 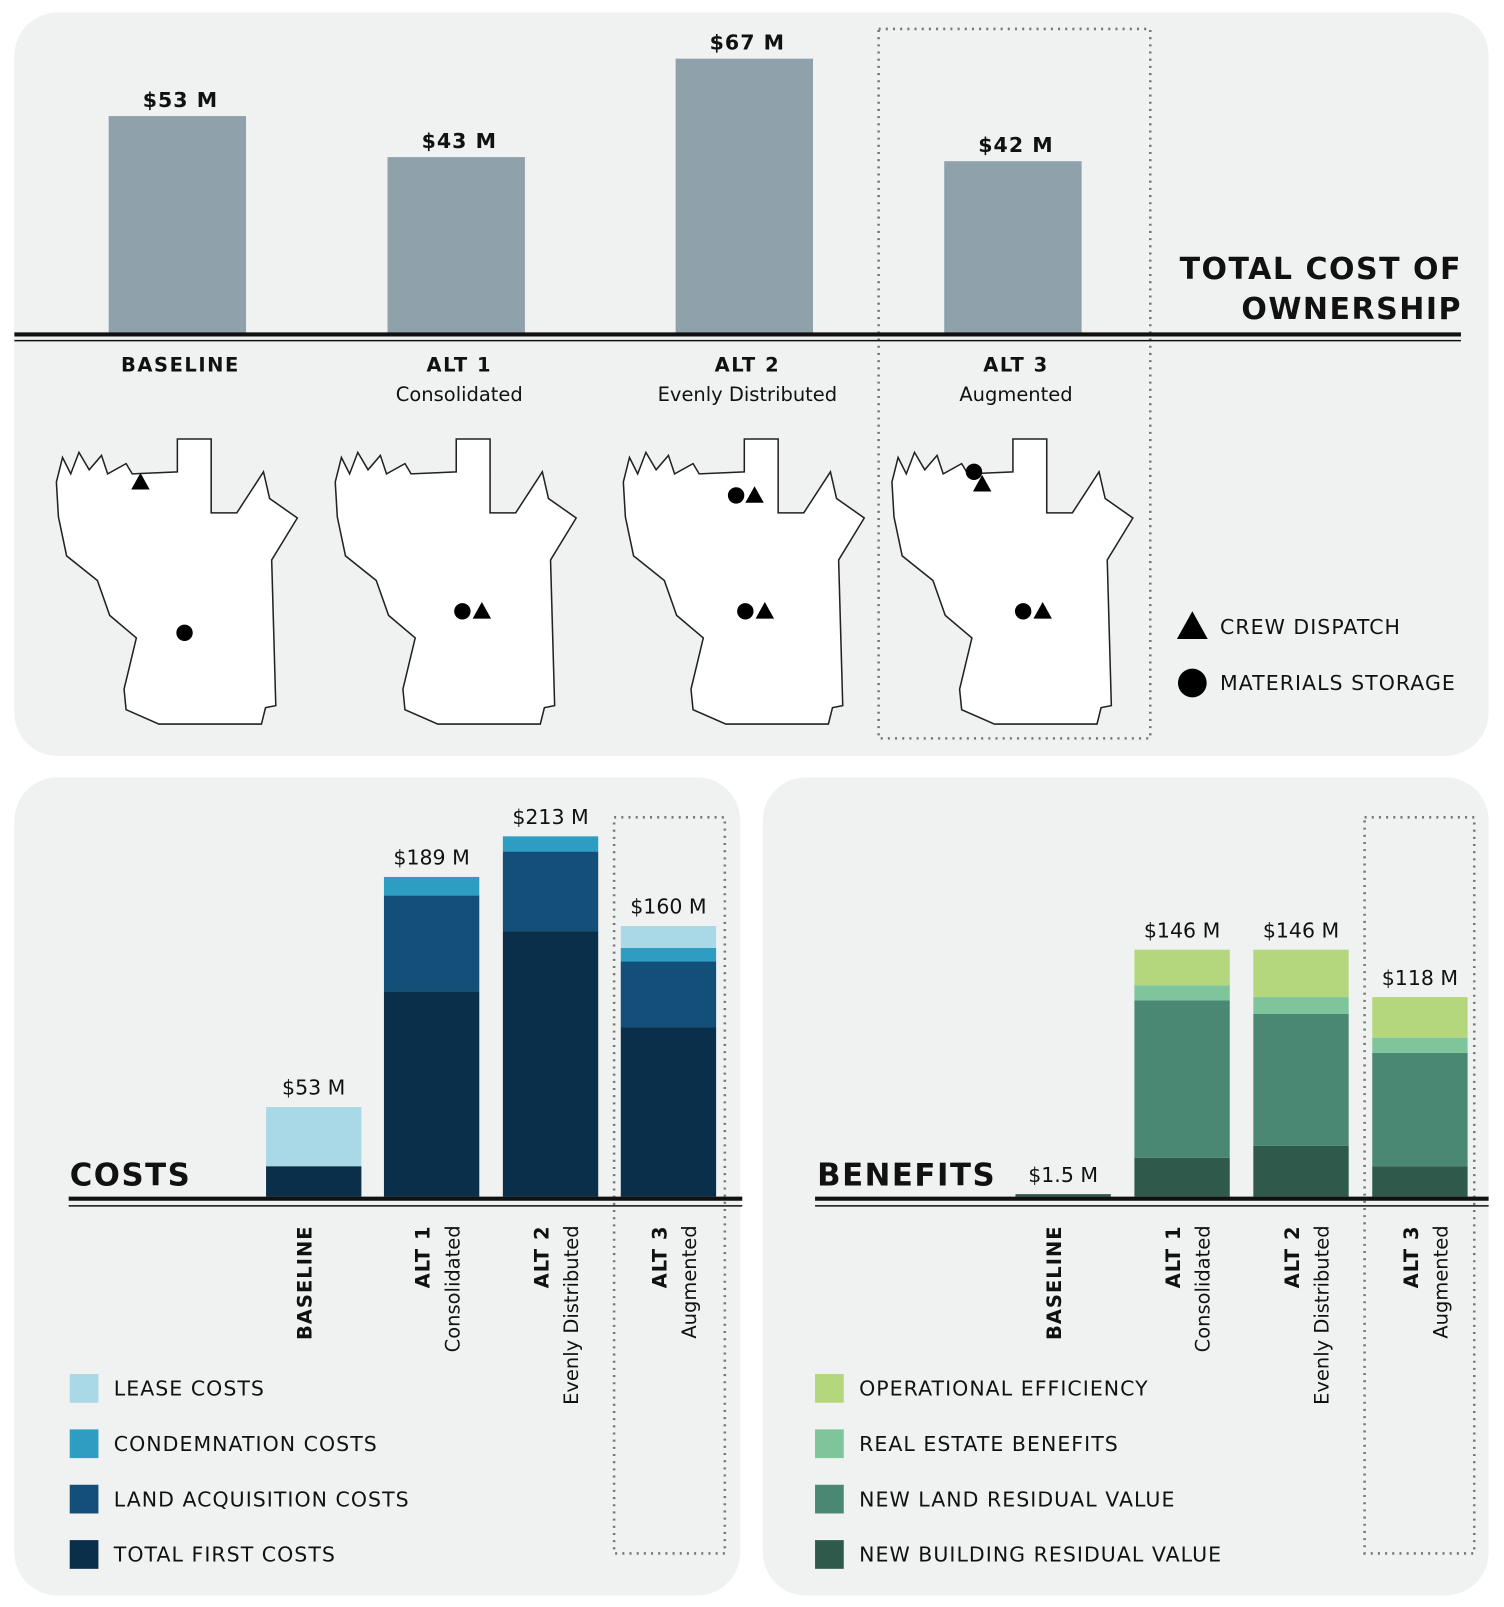 I want to click on legend-label: OPERATIONAL EFFICIENCY, so click(x=1004, y=1389).